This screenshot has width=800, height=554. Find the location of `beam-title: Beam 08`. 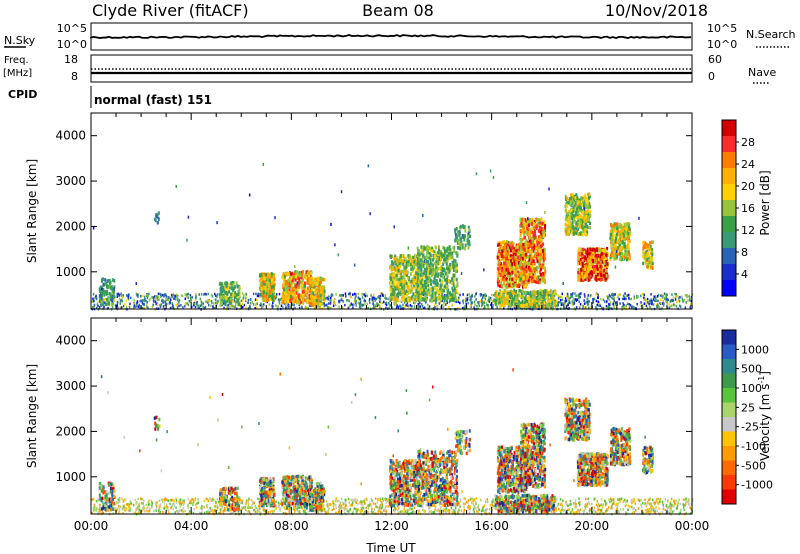

beam-title: Beam 08 is located at coordinates (398, 10).